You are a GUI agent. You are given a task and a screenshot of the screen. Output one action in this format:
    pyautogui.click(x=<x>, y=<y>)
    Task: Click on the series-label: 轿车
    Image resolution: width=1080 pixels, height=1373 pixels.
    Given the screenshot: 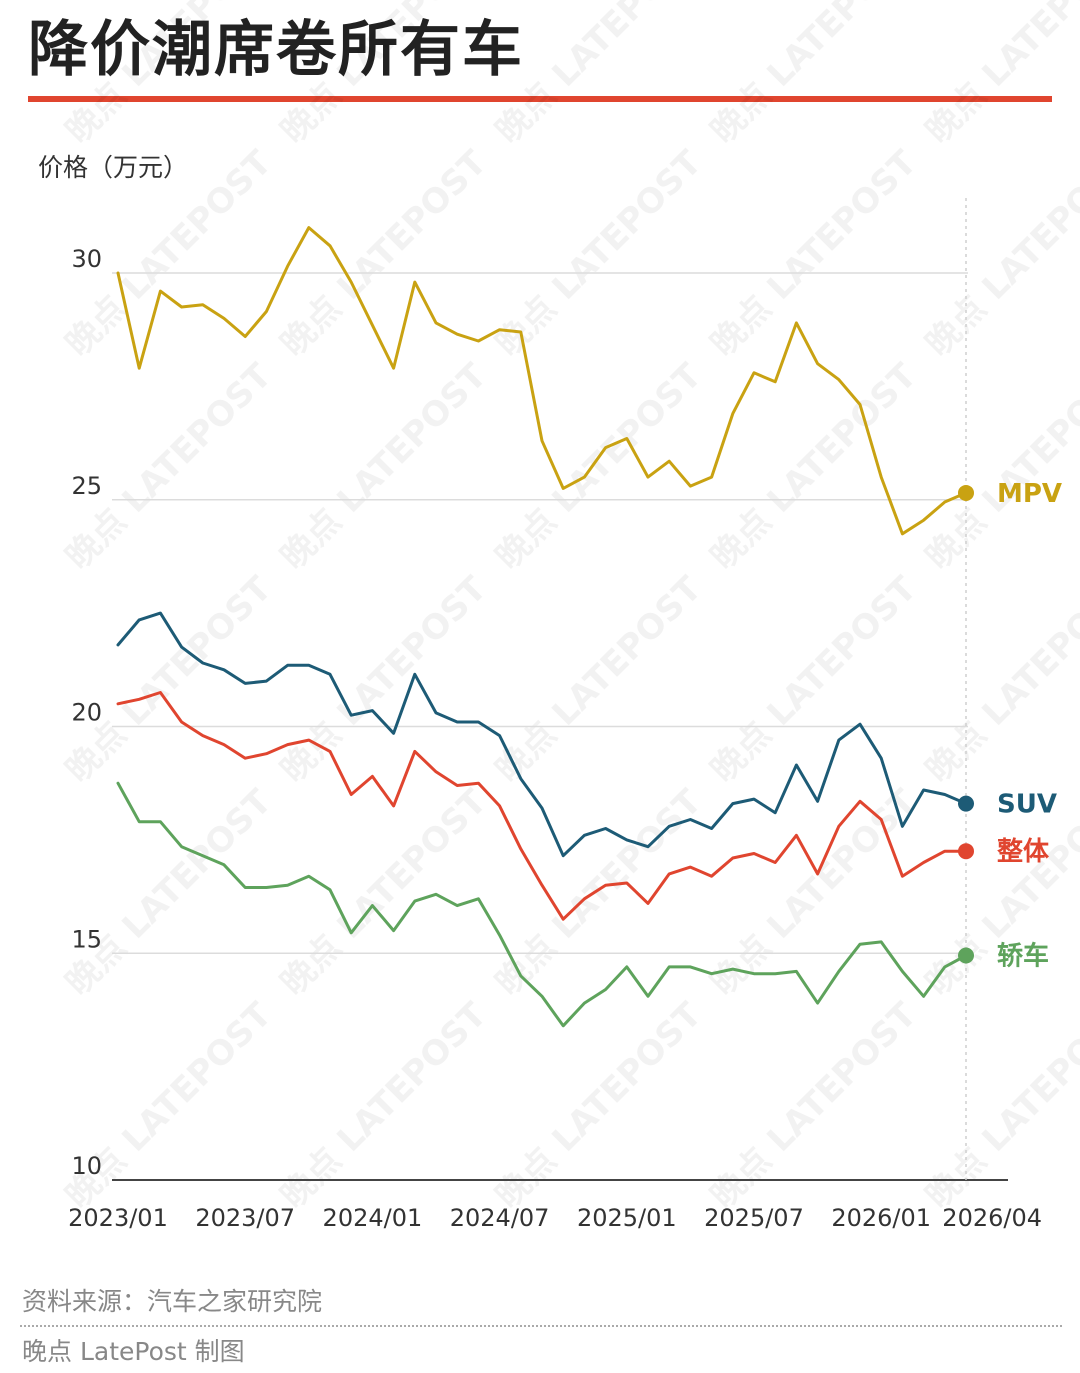 What is the action you would take?
    pyautogui.click(x=1023, y=956)
    